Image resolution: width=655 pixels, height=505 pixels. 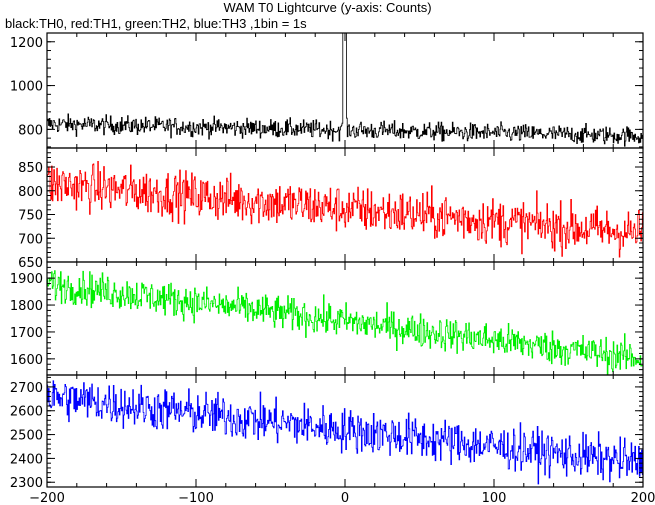 I want to click on y-tick-label: 1200, so click(x=26, y=43).